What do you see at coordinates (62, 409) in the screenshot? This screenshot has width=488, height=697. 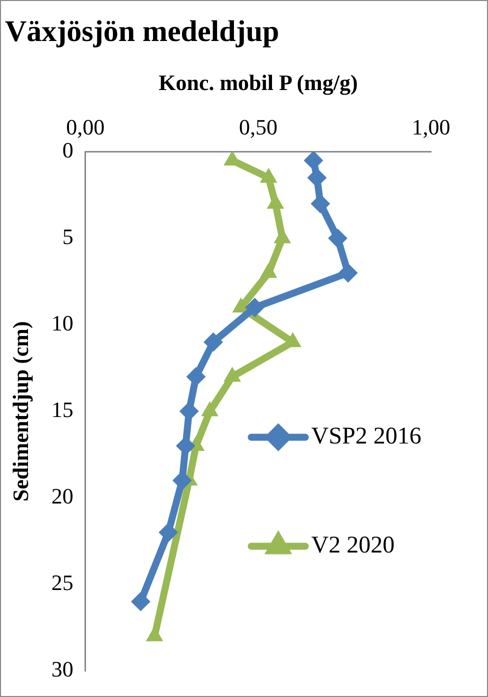 I see `y-tick-label: 15` at bounding box center [62, 409].